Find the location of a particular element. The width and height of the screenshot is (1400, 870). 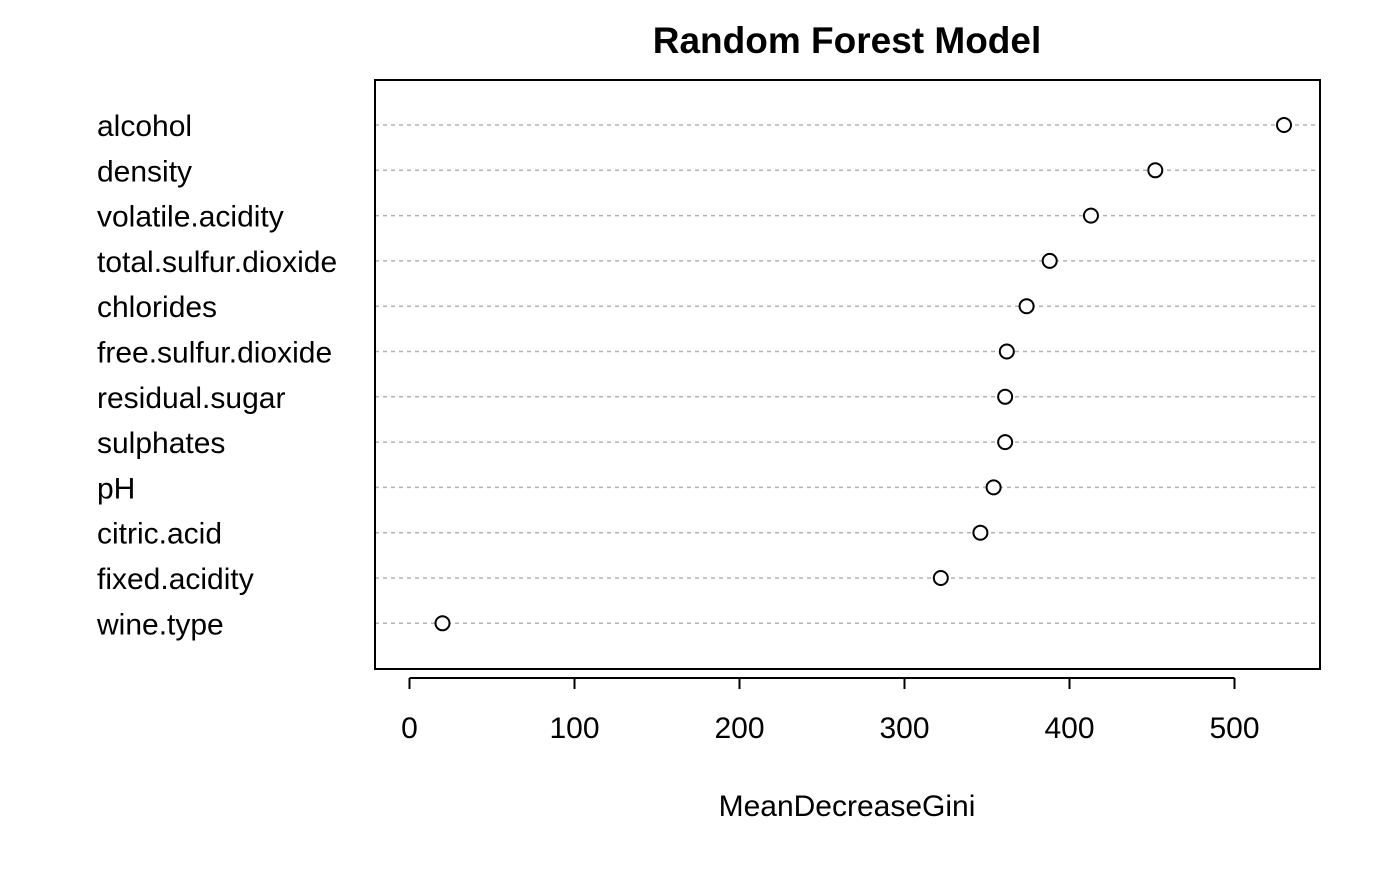

chart-title: Random Forest Model is located at coordinates (847, 40).